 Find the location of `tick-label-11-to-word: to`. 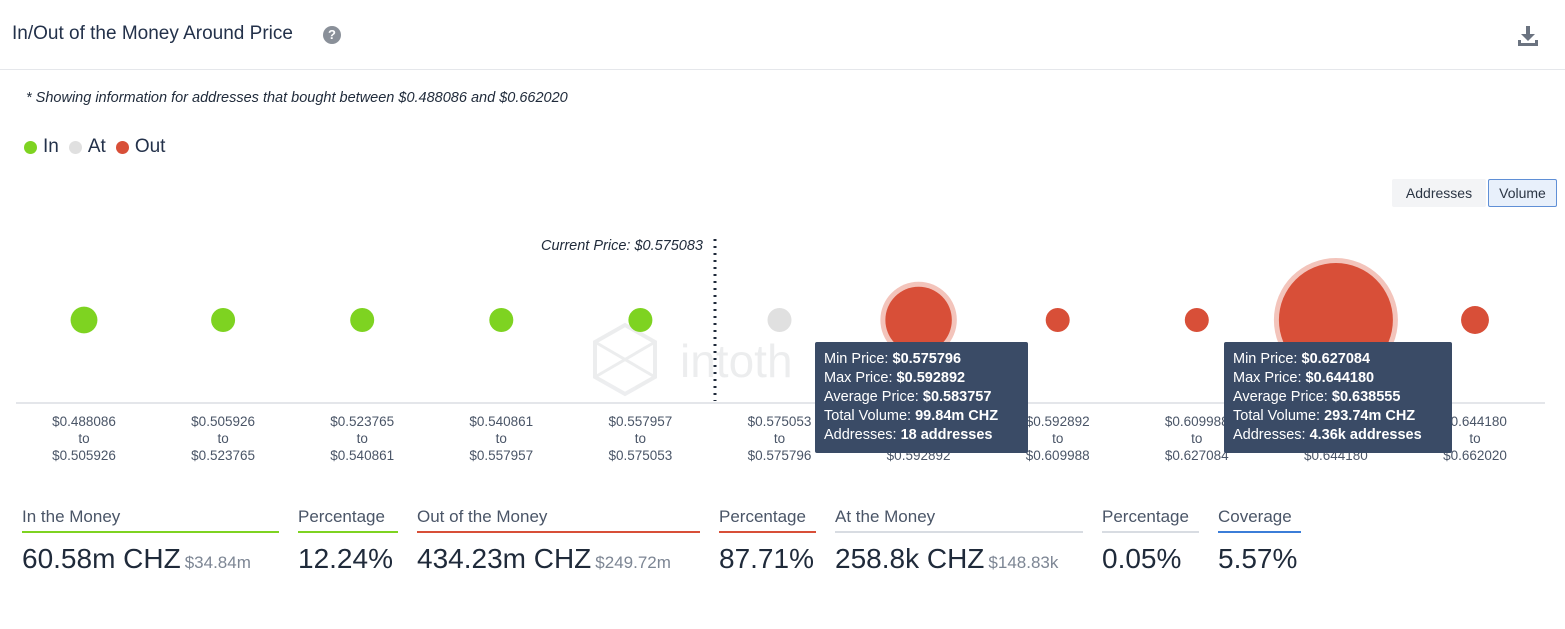

tick-label-11-to-word: to is located at coordinates (1474, 438).